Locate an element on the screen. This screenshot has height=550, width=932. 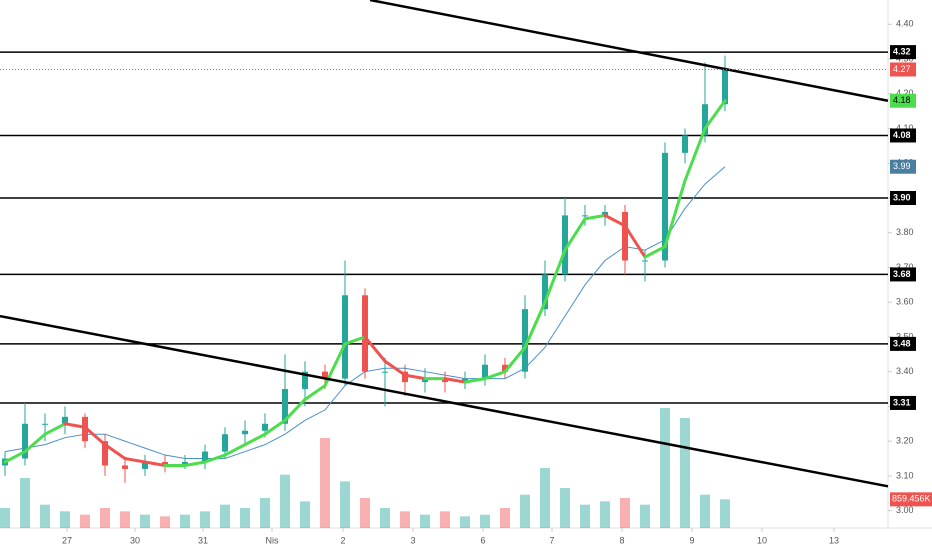
x-tick-label: 3 is located at coordinates (412, 540).